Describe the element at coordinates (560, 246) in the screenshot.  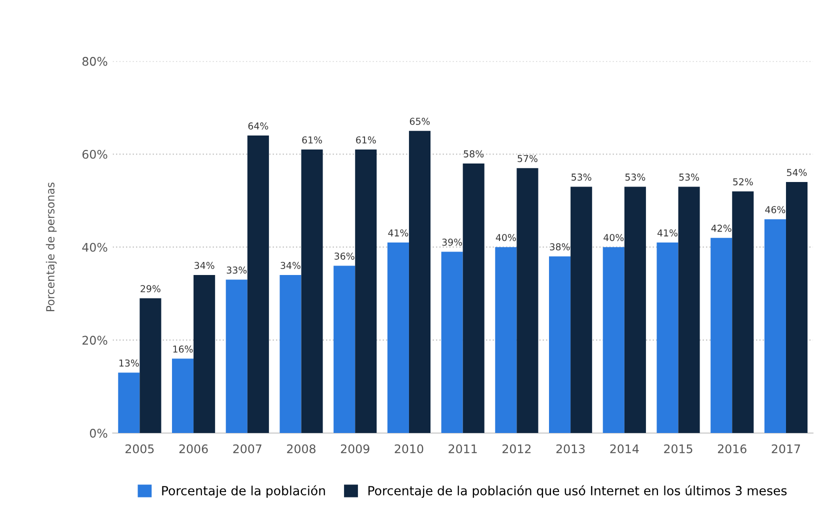
I see `data-label: 38%` at that location.